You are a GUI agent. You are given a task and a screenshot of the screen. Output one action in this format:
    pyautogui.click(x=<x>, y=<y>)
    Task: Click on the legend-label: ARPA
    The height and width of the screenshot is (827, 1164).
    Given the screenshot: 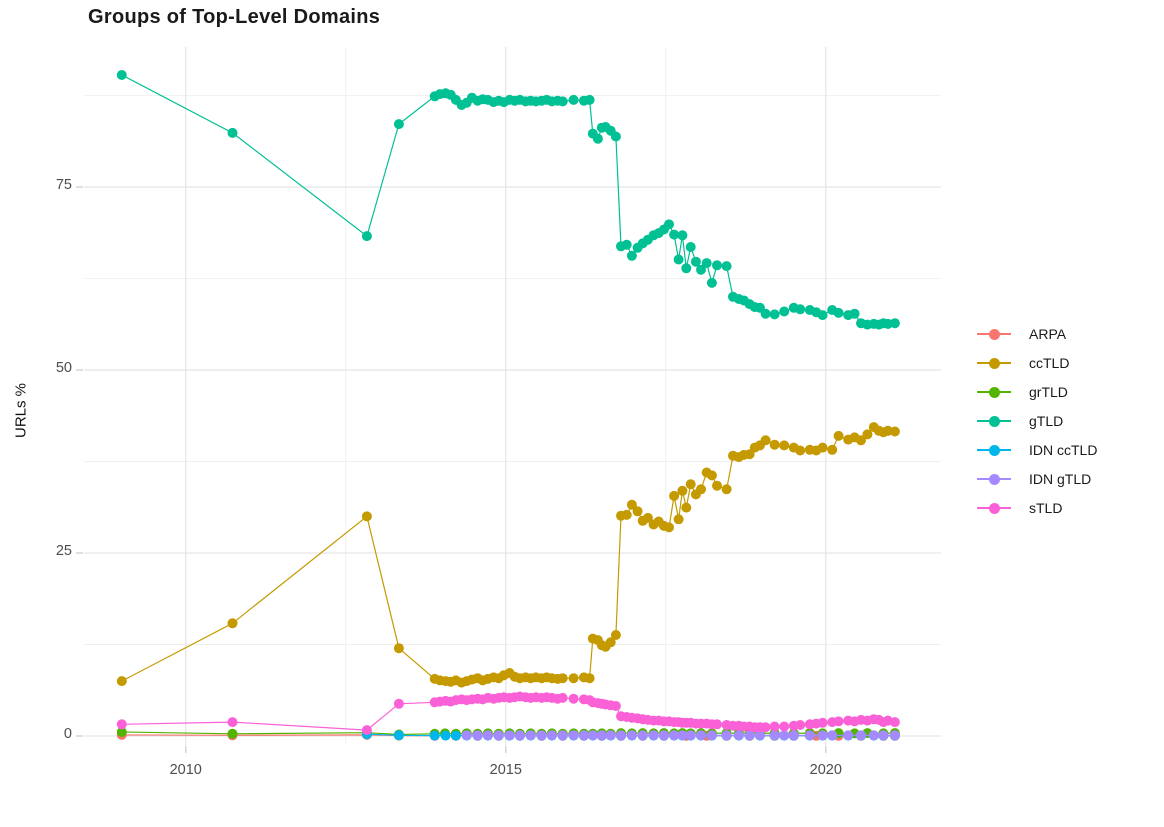 What is the action you would take?
    pyautogui.click(x=1048, y=333)
    